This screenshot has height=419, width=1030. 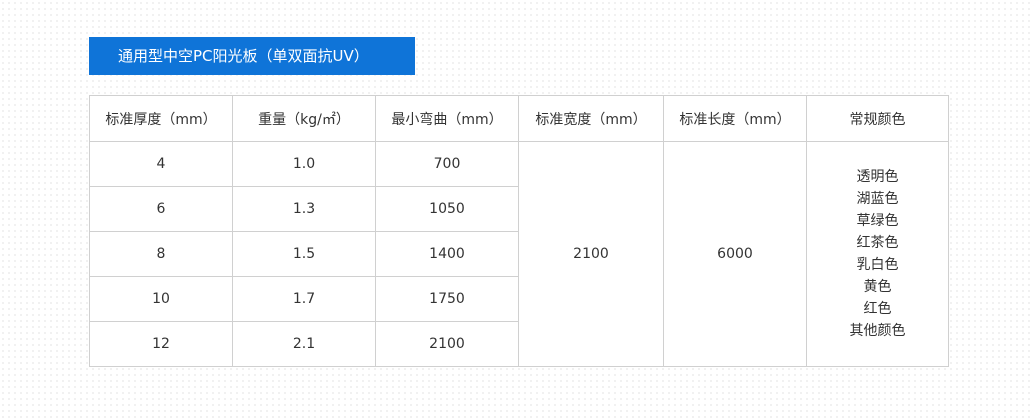 I want to click on color-item: 湖蓝色, so click(x=877, y=199).